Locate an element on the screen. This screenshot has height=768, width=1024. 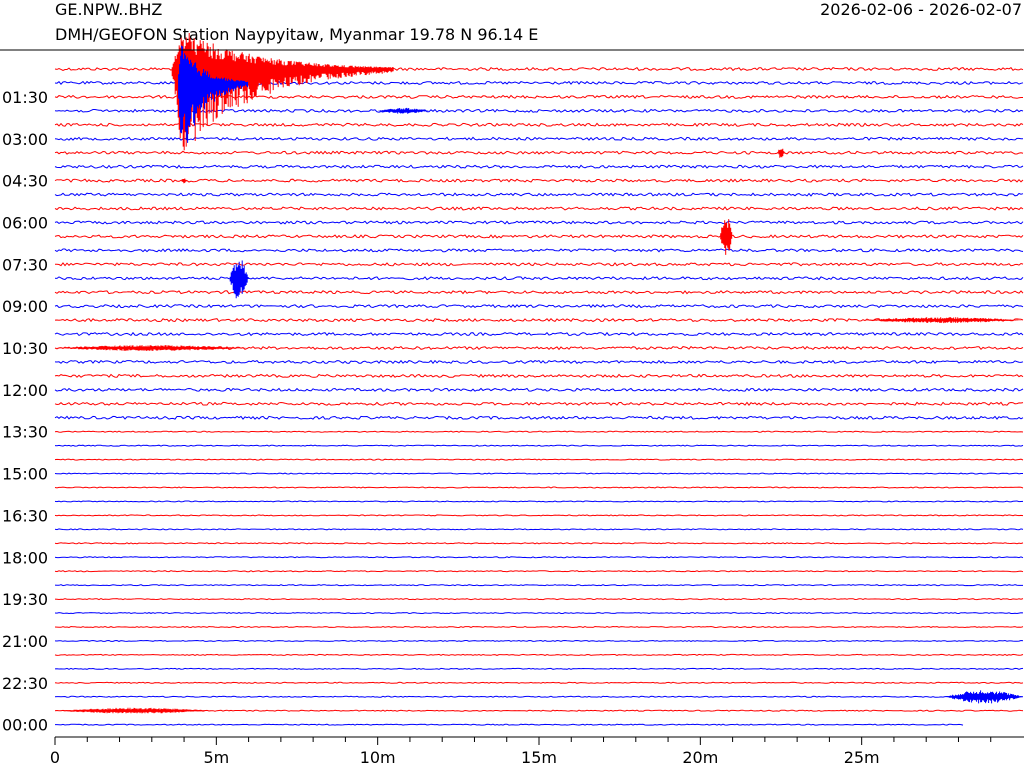
date-range: 2026-02-06 - 2026-02-07 is located at coordinates (921, 9).